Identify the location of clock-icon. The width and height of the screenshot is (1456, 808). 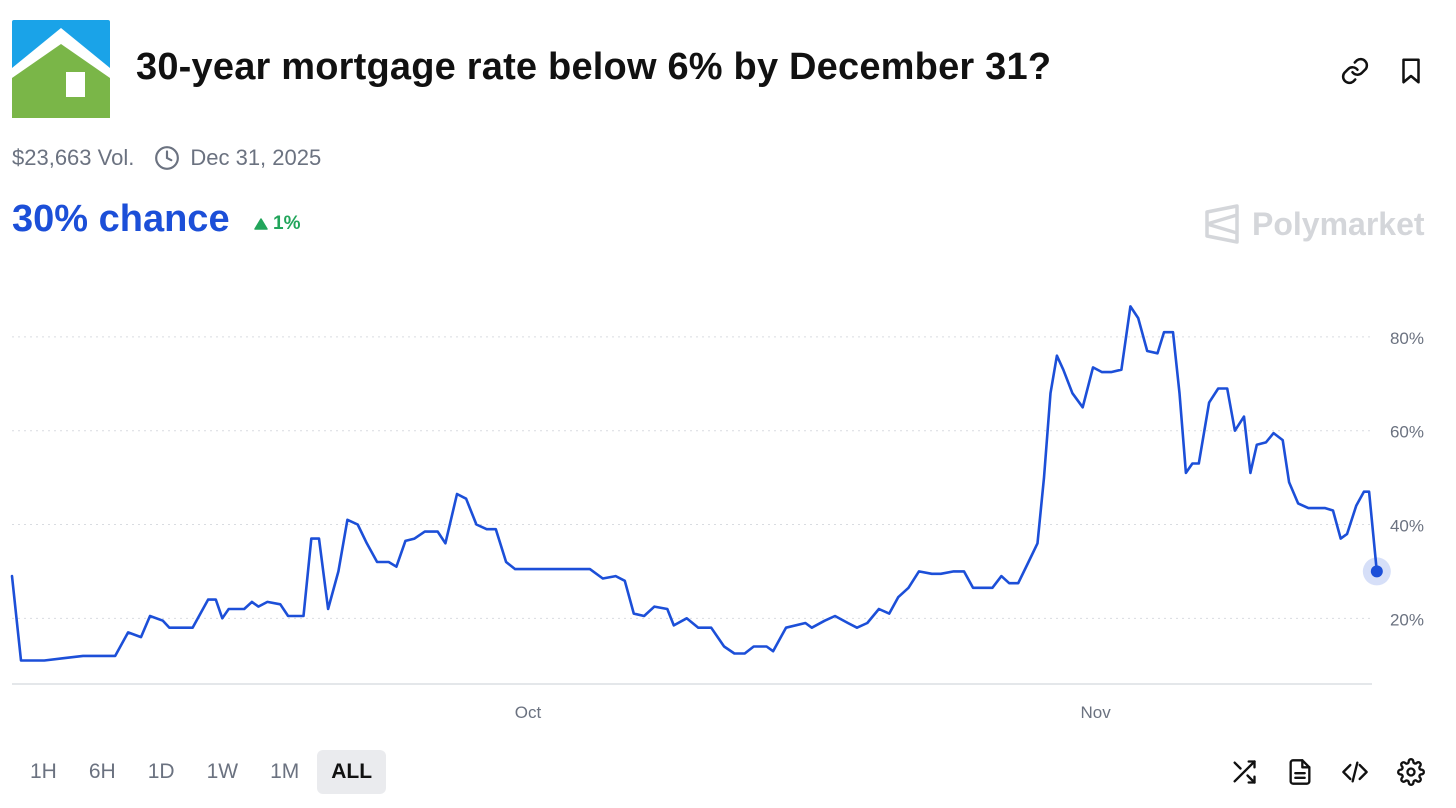
(167, 158).